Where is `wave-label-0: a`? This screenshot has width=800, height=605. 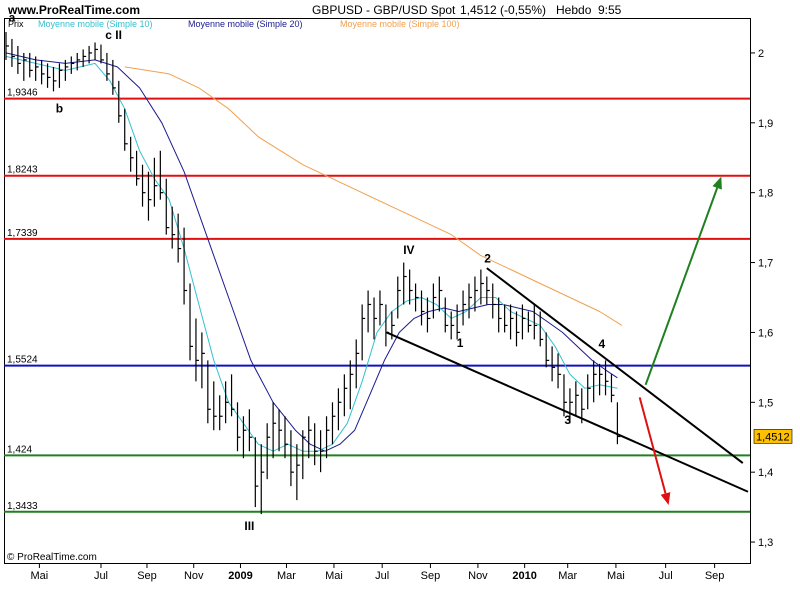
wave-label-0: a is located at coordinates (12, 17).